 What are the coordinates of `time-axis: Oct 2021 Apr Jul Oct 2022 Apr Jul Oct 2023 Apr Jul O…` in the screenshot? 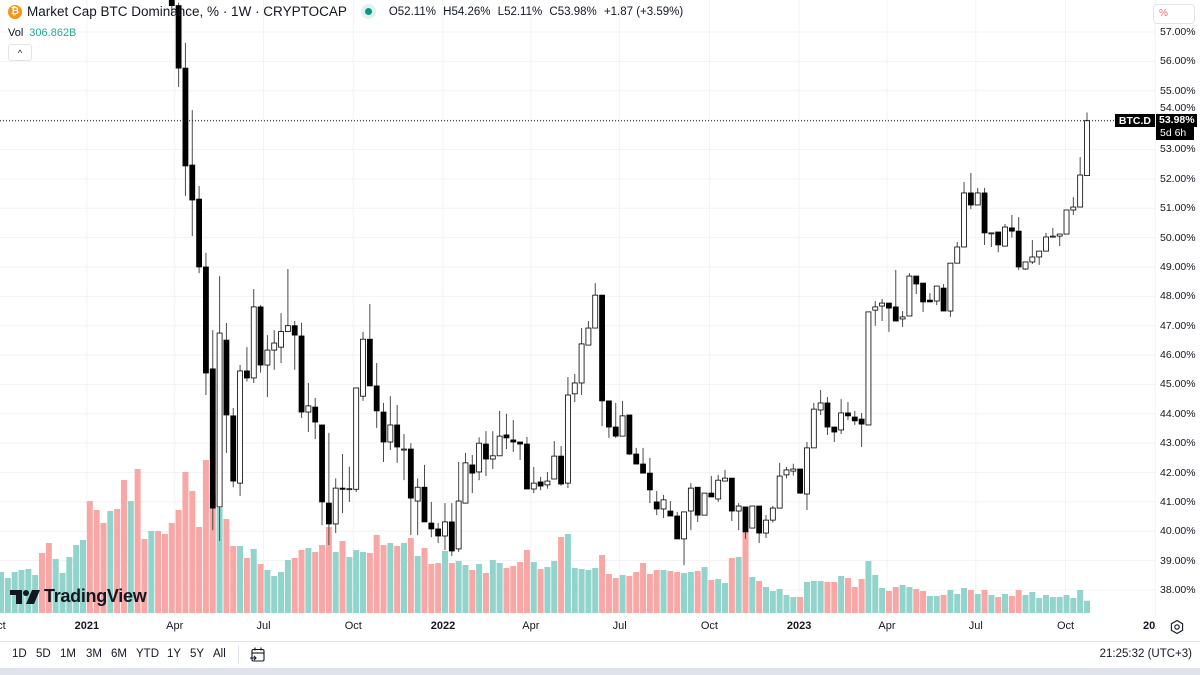 It's located at (578, 627).